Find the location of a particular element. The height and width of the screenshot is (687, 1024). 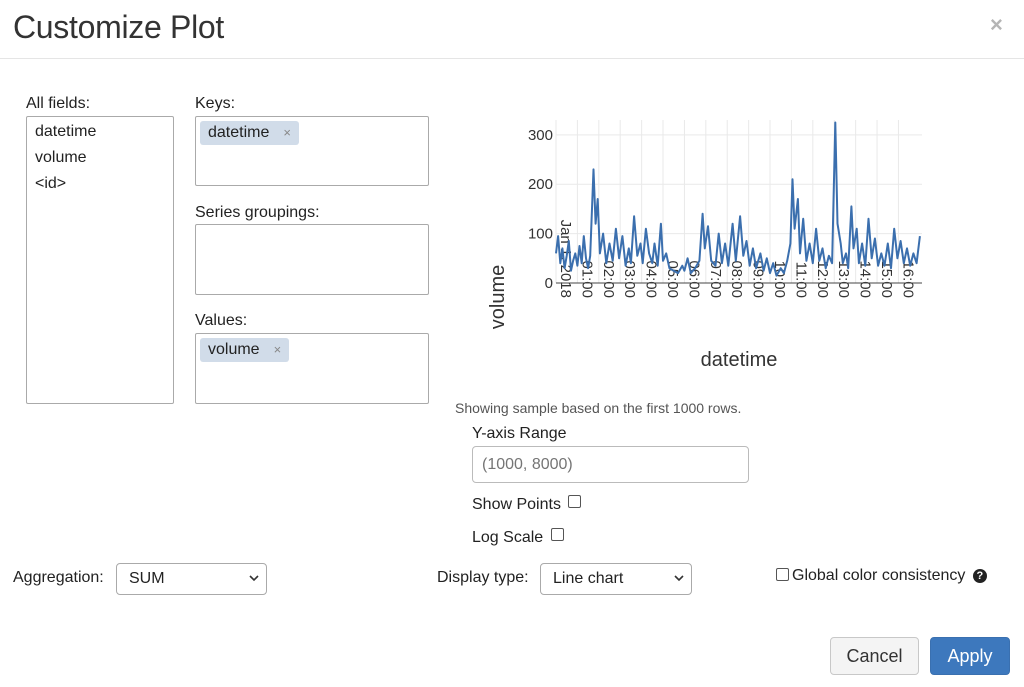

y-tick-labels: 0 100 200 300 is located at coordinates (540, 209).